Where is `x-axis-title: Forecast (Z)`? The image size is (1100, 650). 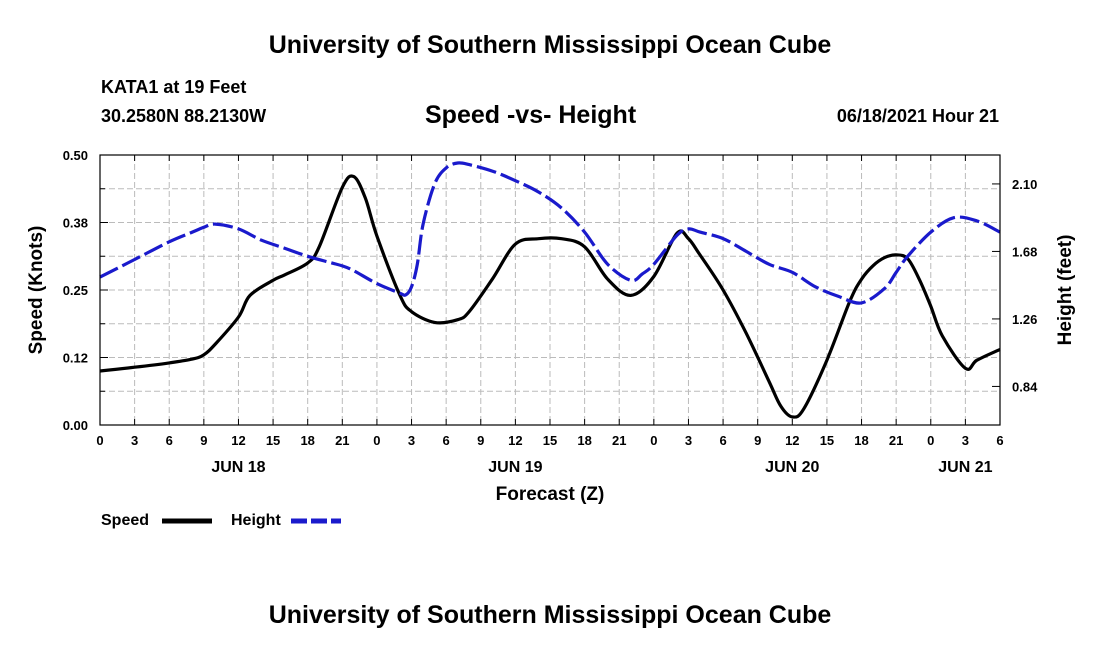 x-axis-title: Forecast (Z) is located at coordinates (550, 494).